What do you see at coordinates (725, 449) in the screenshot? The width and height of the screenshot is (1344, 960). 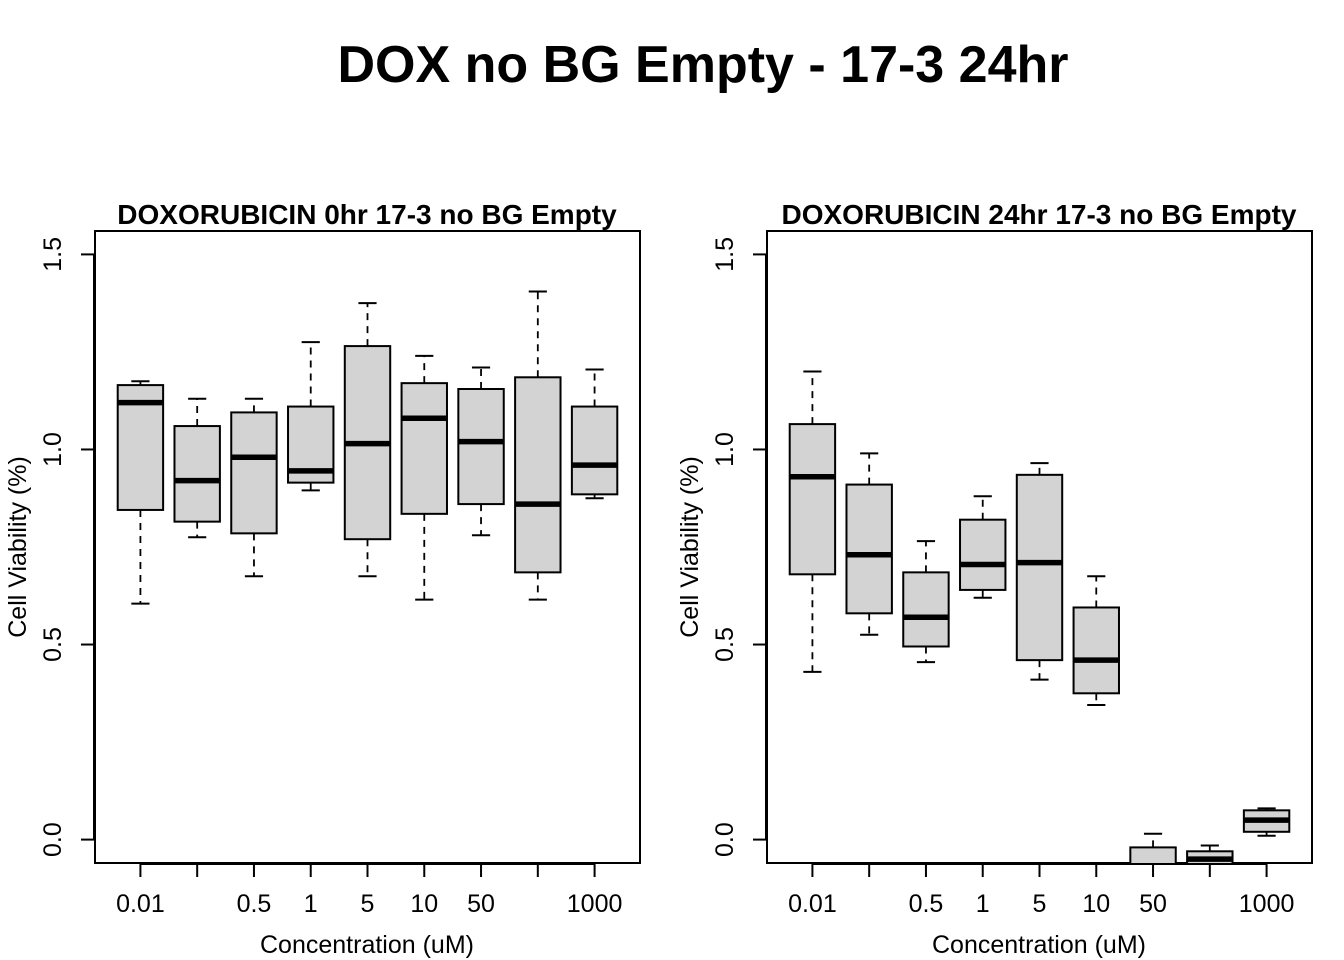 I see `panel-24hr-y-tick-label: 1.0` at bounding box center [725, 449].